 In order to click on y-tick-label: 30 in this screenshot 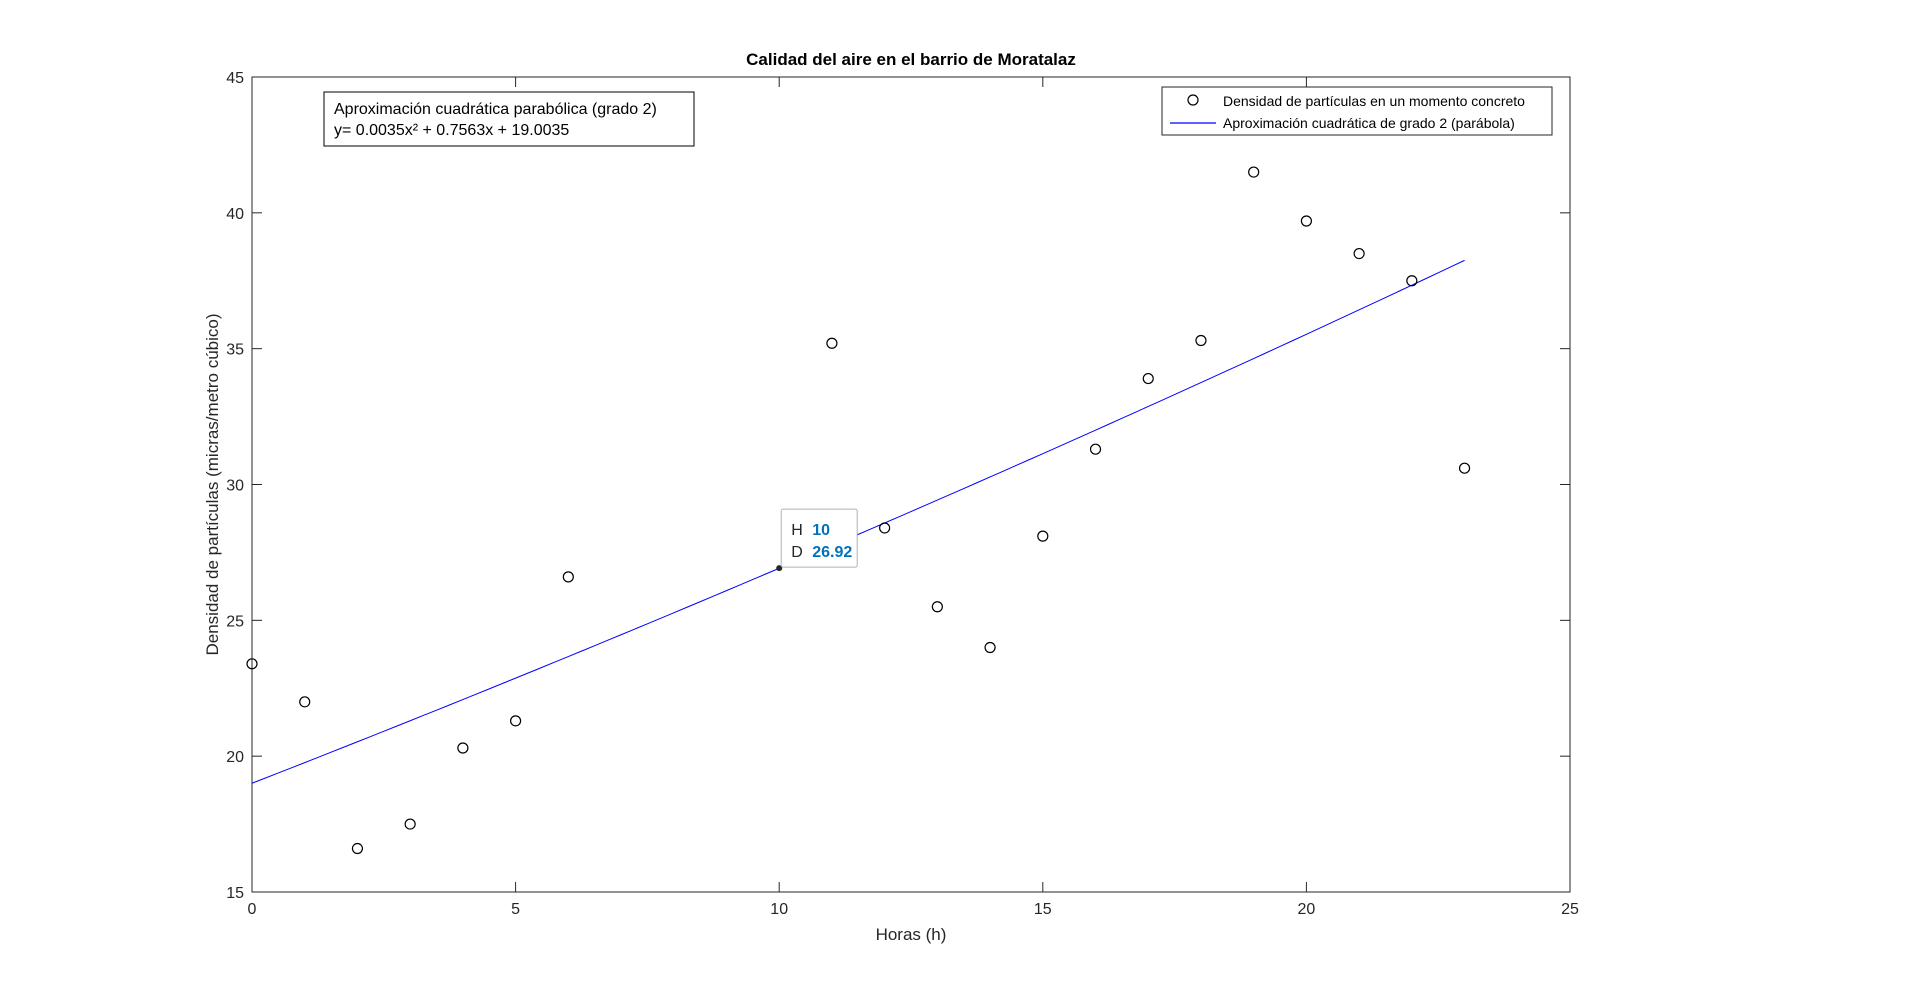, I will do `click(235, 486)`.